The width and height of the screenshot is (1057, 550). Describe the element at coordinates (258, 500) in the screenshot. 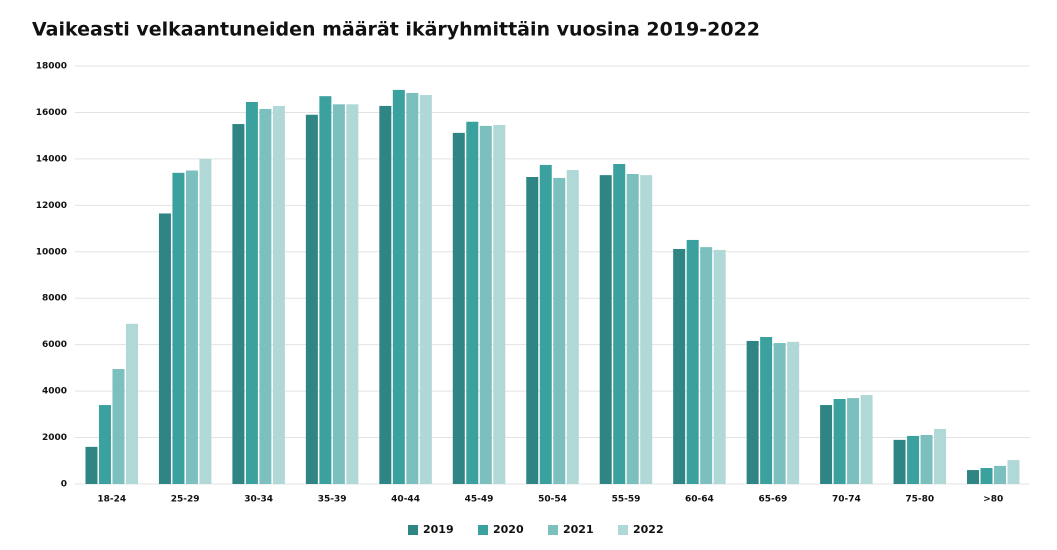

I see `x-tick-label: 30-34` at that location.